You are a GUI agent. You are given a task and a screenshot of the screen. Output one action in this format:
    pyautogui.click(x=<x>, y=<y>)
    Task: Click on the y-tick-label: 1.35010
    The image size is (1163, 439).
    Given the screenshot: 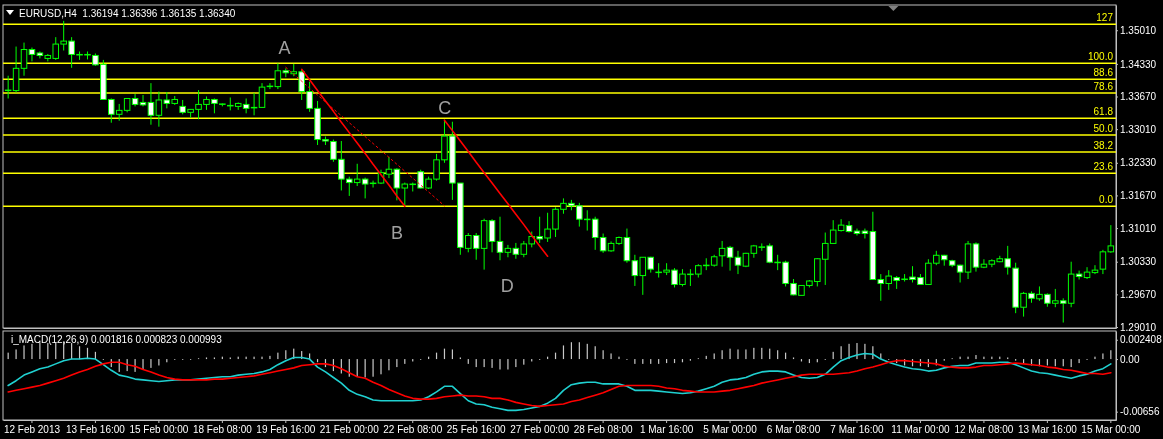 What is the action you would take?
    pyautogui.click(x=1138, y=30)
    